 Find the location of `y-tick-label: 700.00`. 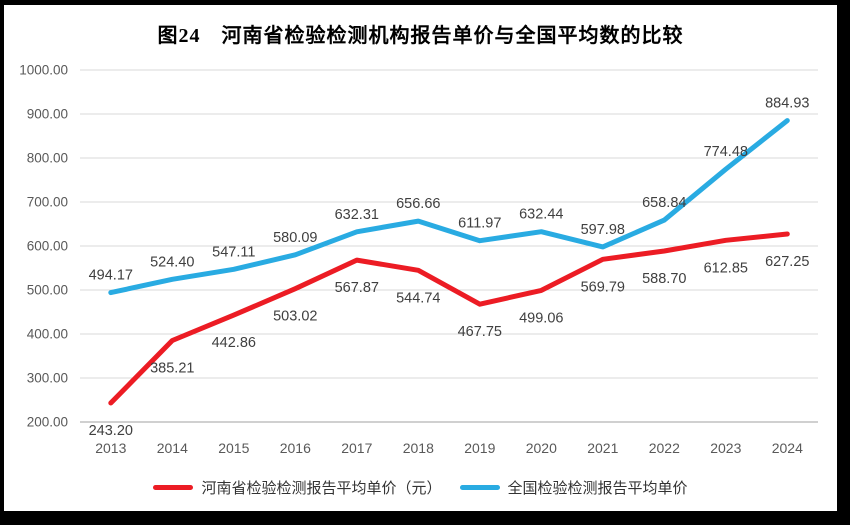

y-tick-label: 700.00 is located at coordinates (47, 202).